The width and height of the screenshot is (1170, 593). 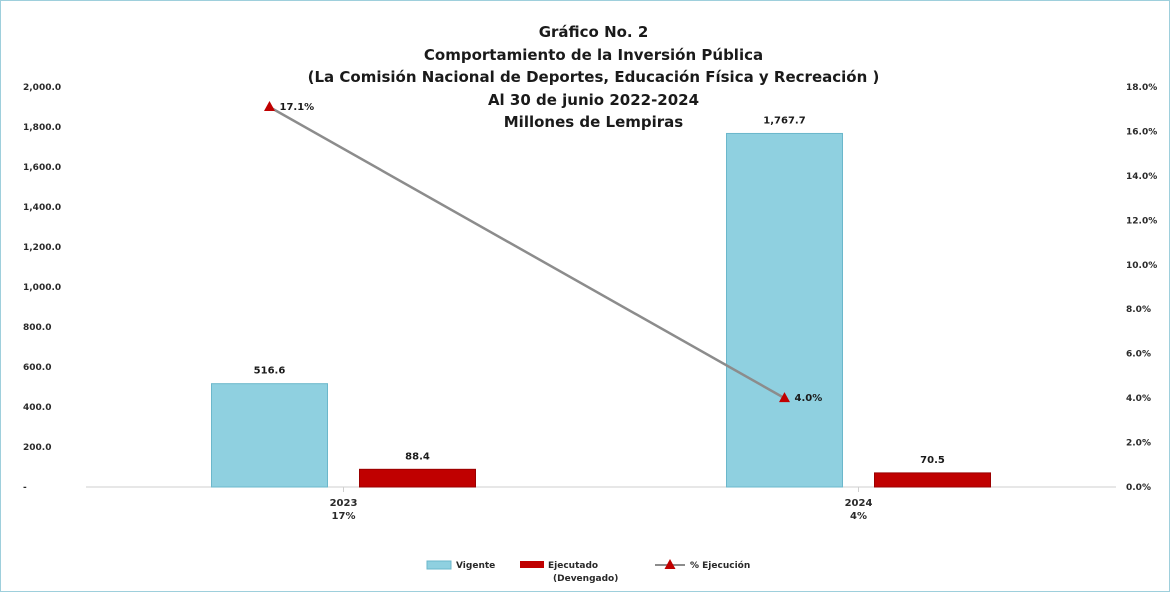 I want to click on bar-data-label: 88.4, so click(x=417, y=456).